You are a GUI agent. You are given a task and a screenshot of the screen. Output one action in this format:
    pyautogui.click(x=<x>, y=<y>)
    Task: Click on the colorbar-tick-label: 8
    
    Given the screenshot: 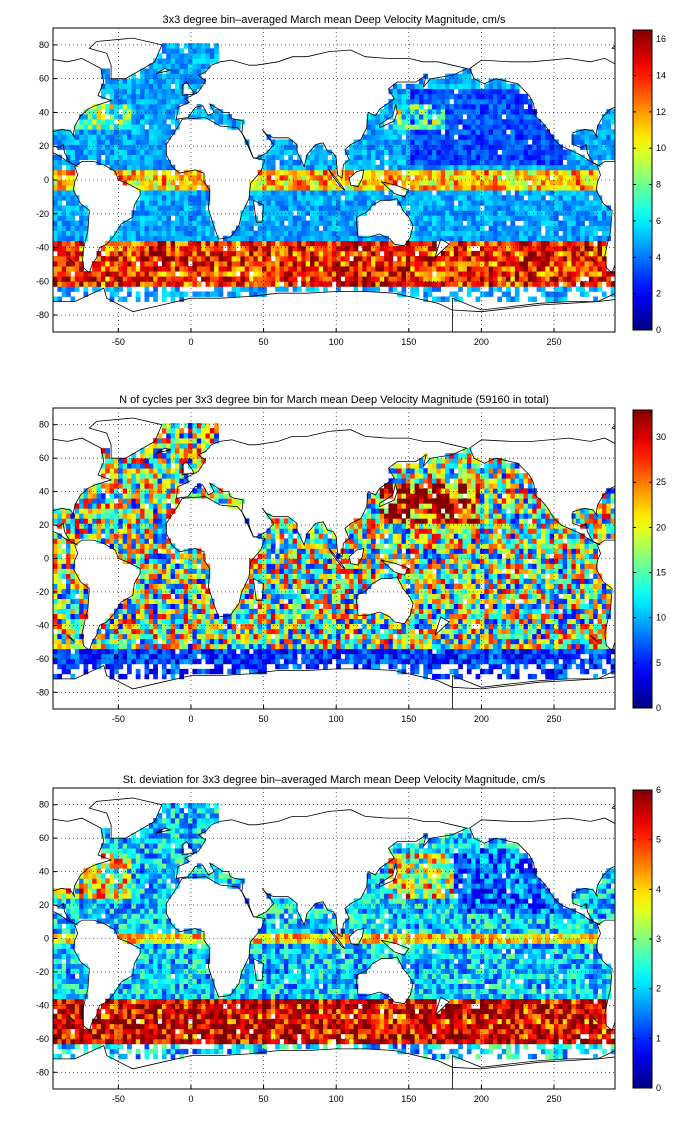 What is the action you would take?
    pyautogui.click(x=658, y=185)
    